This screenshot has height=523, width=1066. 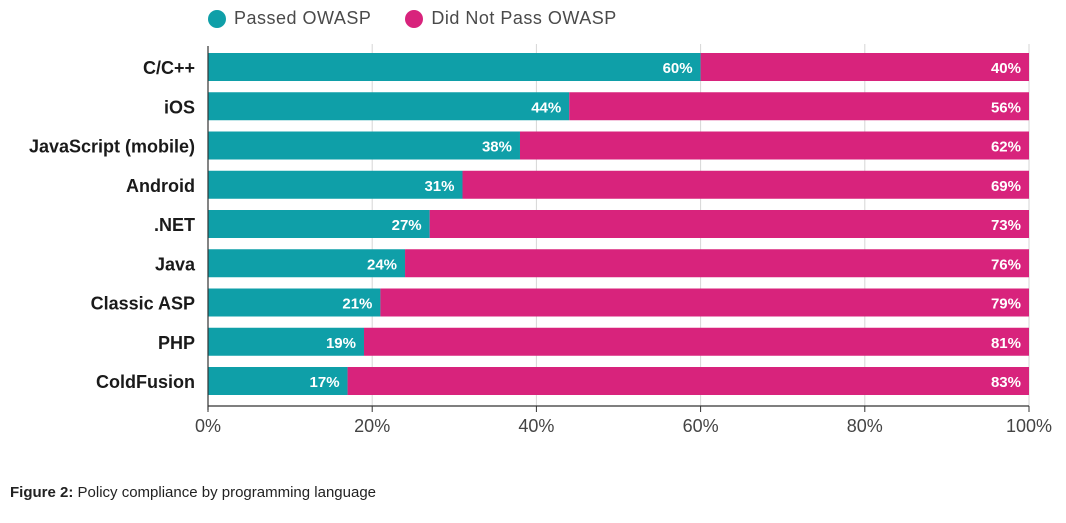 What do you see at coordinates (341, 343) in the screenshot?
I see `data-label: 19%` at bounding box center [341, 343].